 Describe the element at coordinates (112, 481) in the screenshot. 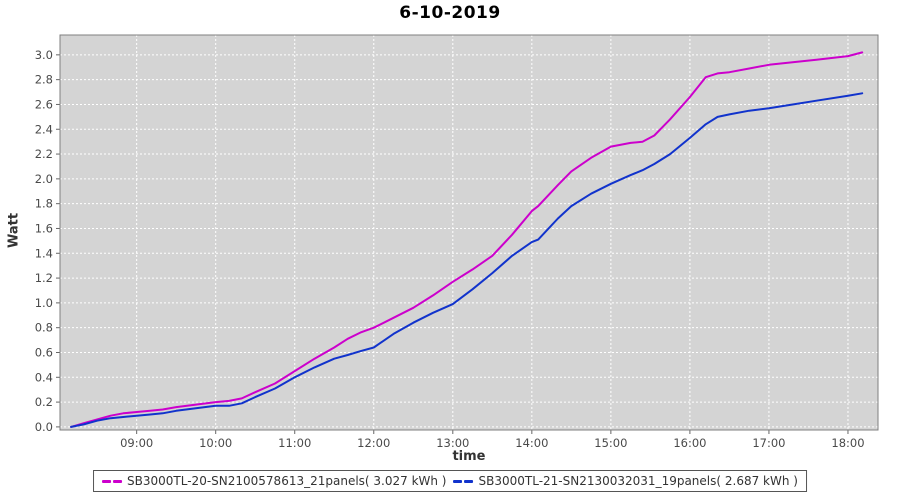

I see `series-0-line-swatch-icon` at that location.